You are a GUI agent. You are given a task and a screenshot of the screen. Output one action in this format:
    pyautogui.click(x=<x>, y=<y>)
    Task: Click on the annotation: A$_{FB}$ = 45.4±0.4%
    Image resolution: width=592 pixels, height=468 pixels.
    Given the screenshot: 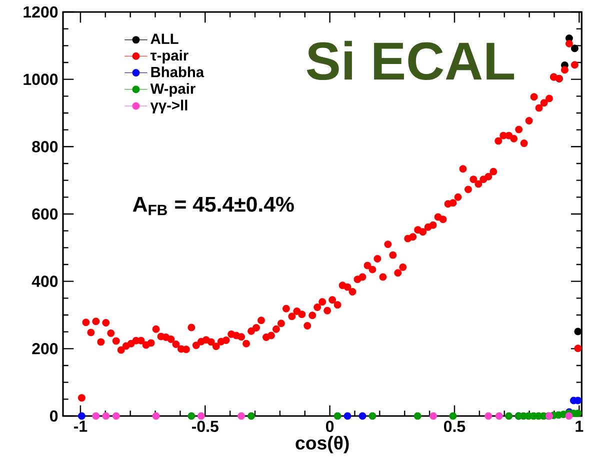 What is the action you would take?
    pyautogui.click(x=213, y=206)
    